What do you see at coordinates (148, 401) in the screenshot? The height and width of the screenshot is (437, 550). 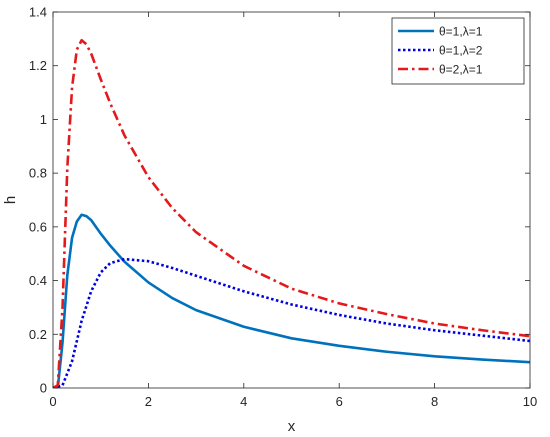 I see `x-tick-label: 2` at bounding box center [148, 401].